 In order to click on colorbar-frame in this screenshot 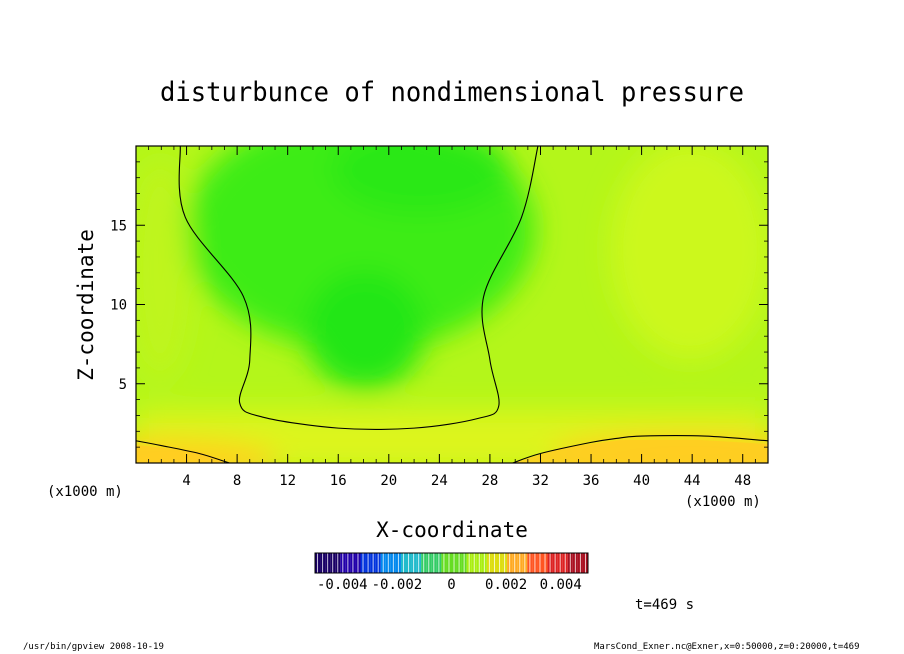, I will do `click(451, 563)`.